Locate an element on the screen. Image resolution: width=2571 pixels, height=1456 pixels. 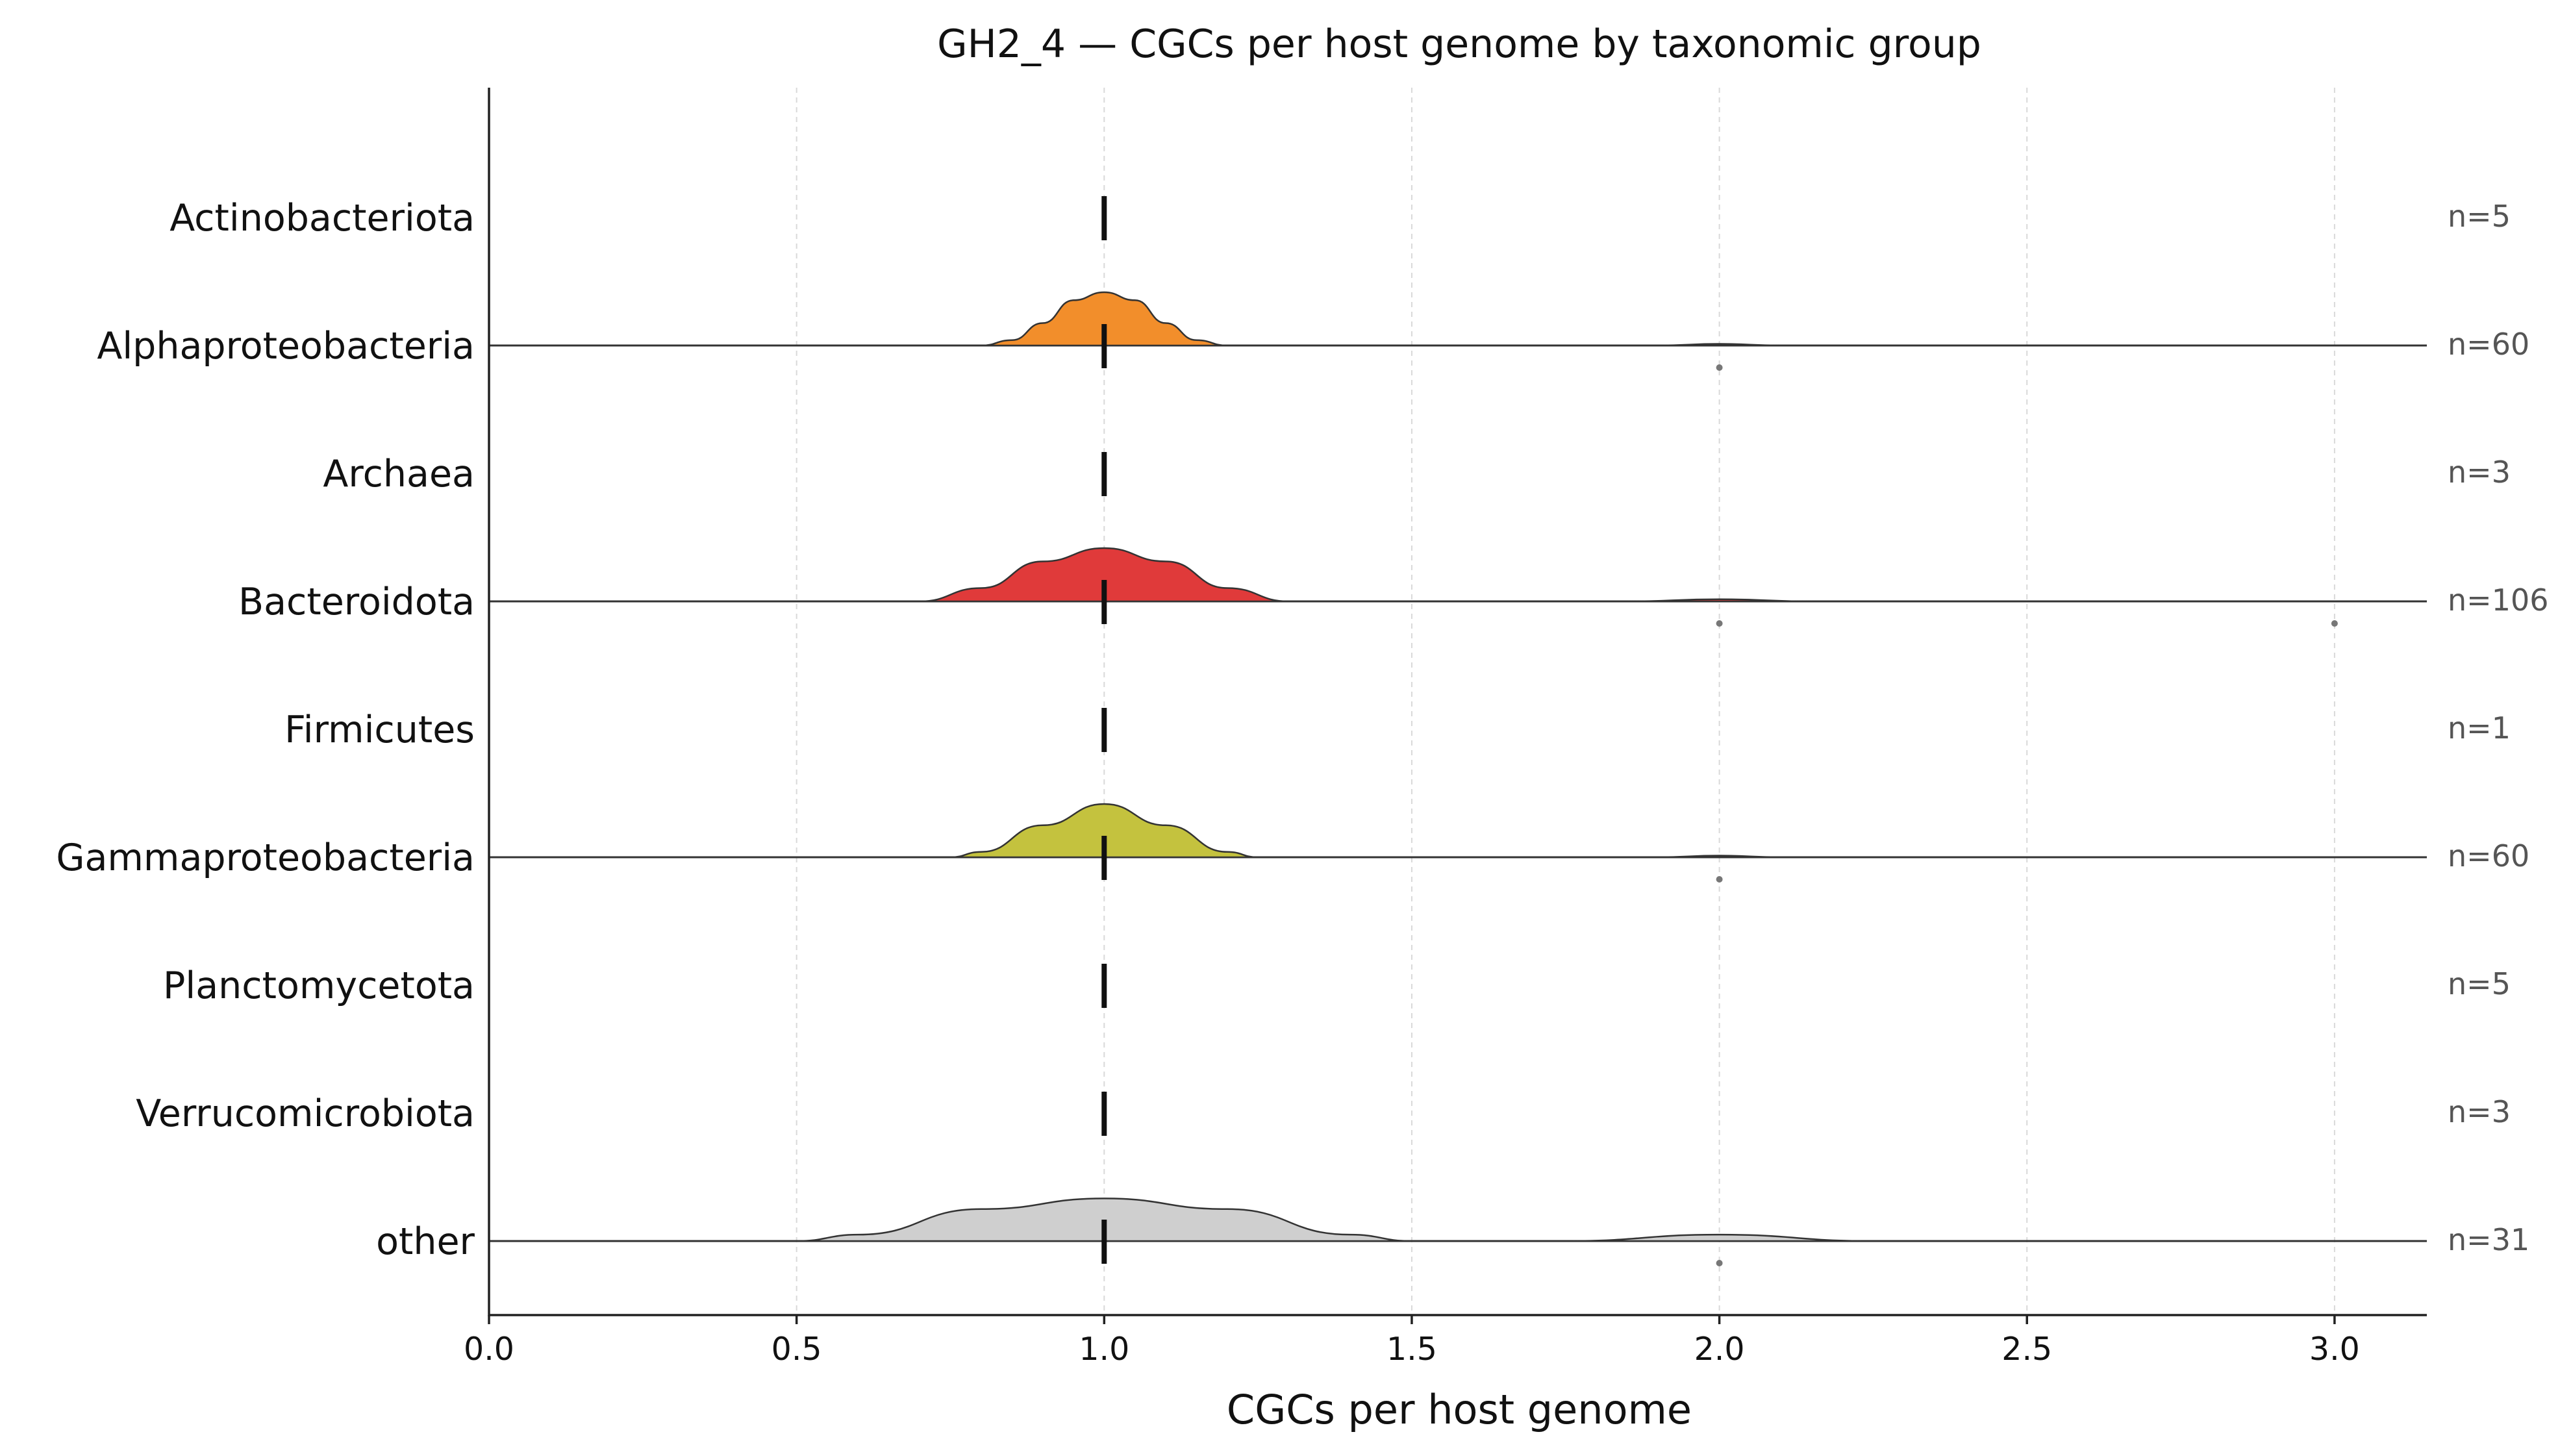
x-tick-label-5: 2.5 is located at coordinates (2027, 1349).